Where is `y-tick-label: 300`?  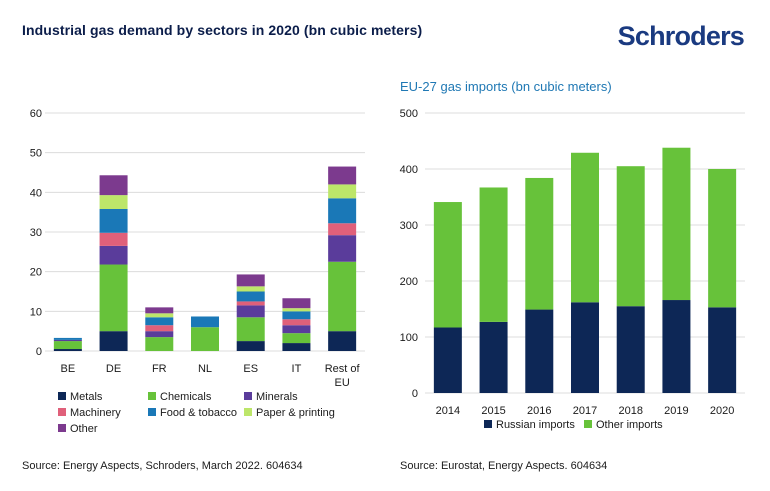
y-tick-label: 300 is located at coordinates (409, 226).